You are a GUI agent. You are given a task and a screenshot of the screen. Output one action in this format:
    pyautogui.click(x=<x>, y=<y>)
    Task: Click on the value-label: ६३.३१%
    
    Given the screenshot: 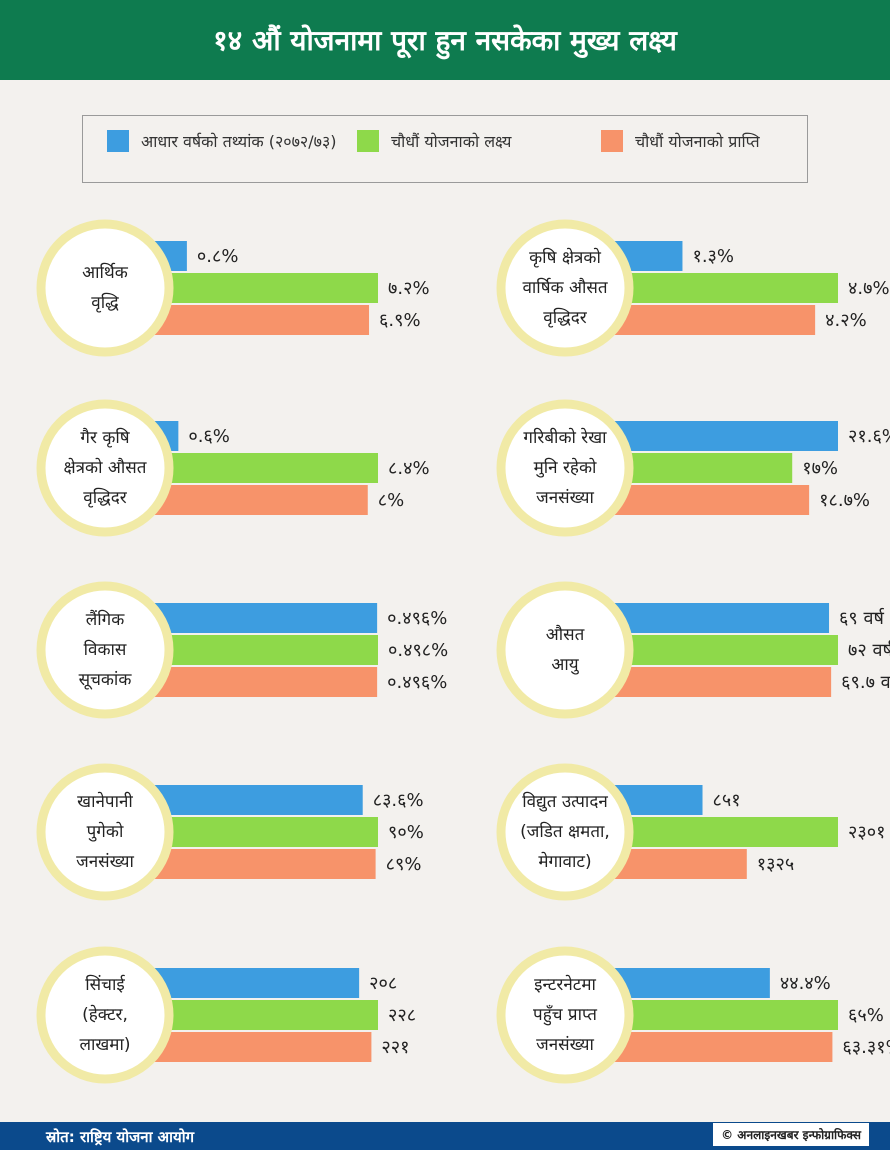 What is the action you would take?
    pyautogui.click(x=866, y=1047)
    